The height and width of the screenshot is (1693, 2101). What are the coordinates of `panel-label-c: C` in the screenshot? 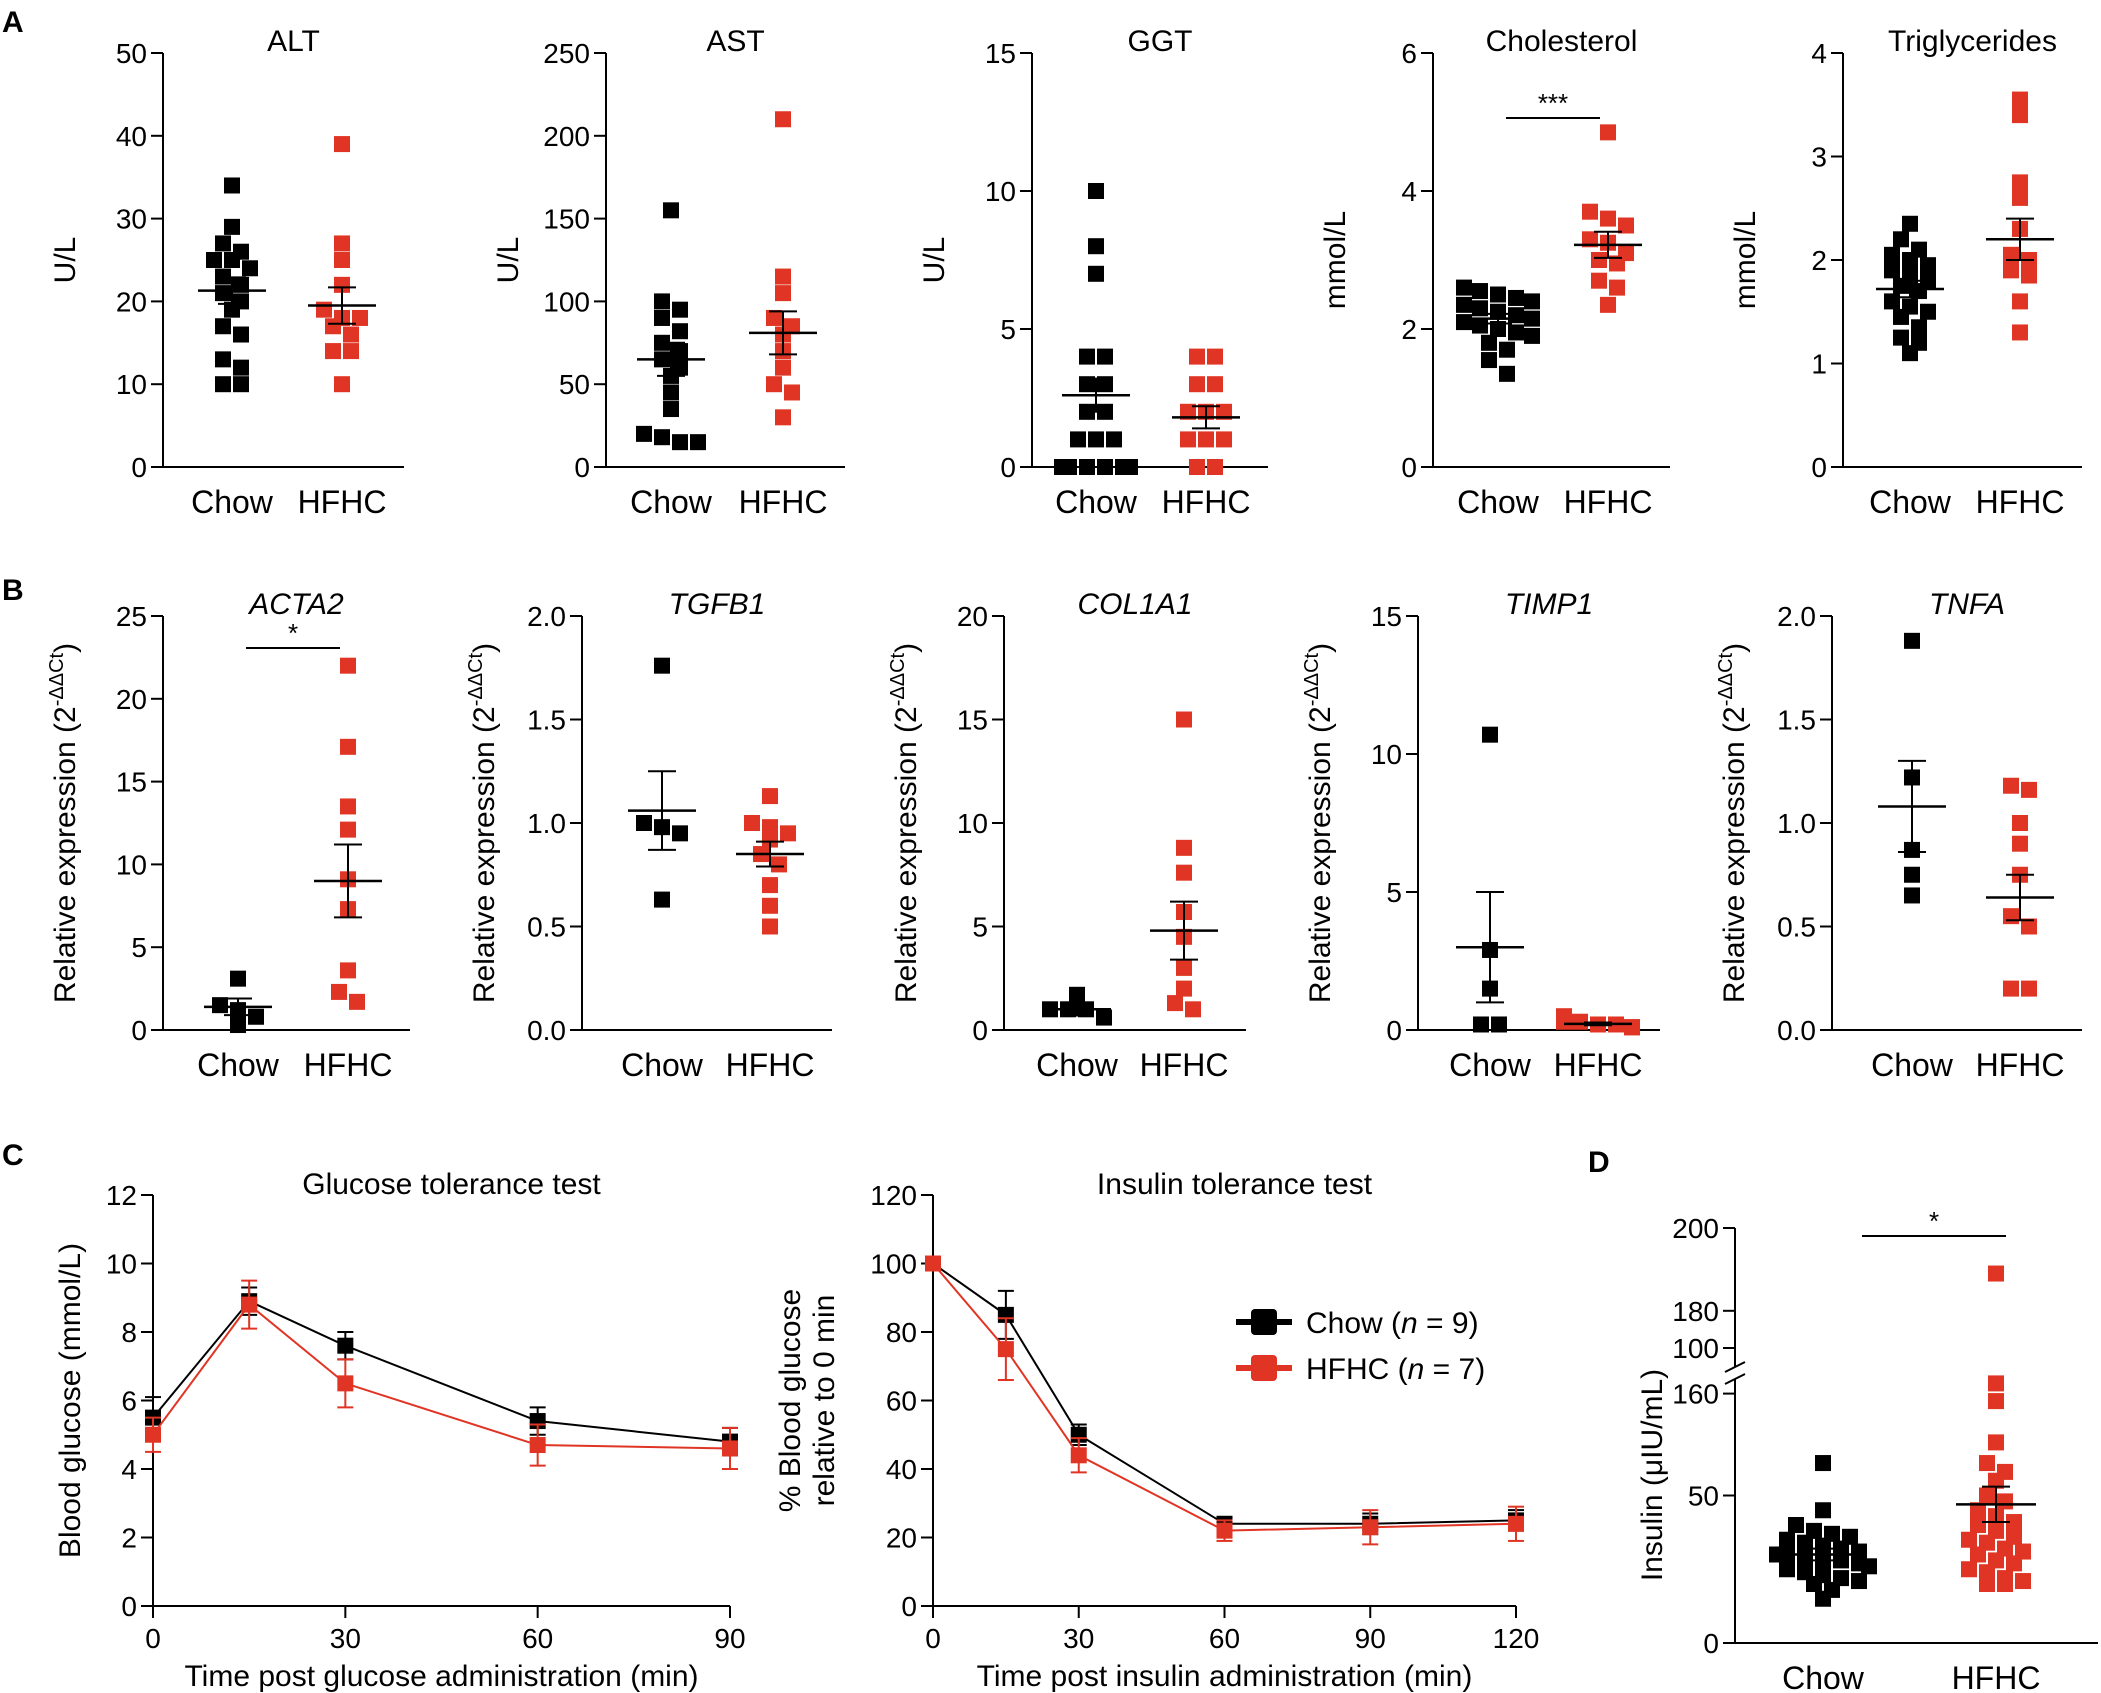 It's located at (13, 1155).